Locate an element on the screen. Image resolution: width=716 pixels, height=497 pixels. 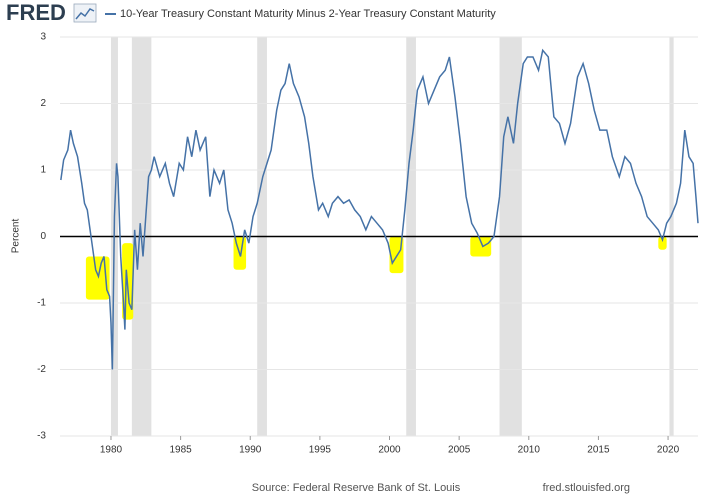
y-tick-label: 3 is located at coordinates (43, 37).